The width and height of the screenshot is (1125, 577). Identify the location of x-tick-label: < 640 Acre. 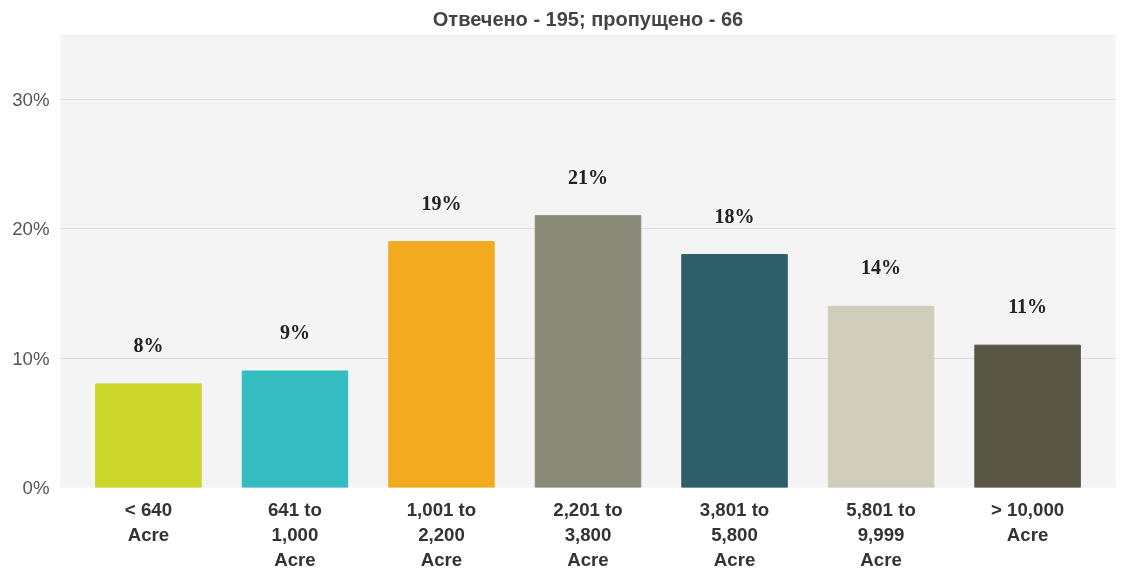
(148, 521).